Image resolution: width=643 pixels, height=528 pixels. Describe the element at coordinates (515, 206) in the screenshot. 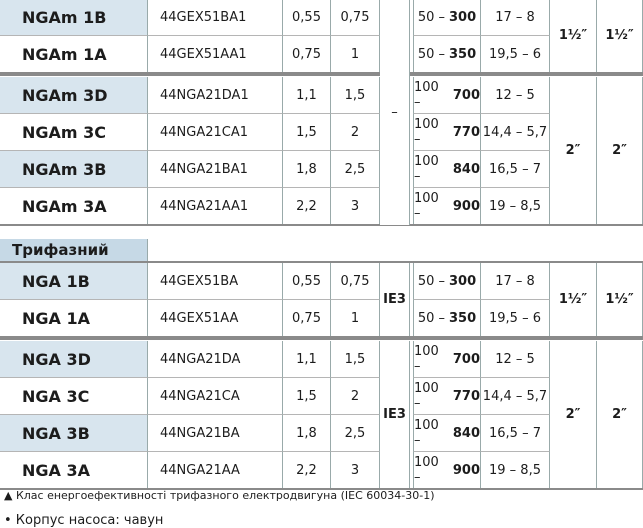

I see `head-range: 19 – 8,5` at that location.